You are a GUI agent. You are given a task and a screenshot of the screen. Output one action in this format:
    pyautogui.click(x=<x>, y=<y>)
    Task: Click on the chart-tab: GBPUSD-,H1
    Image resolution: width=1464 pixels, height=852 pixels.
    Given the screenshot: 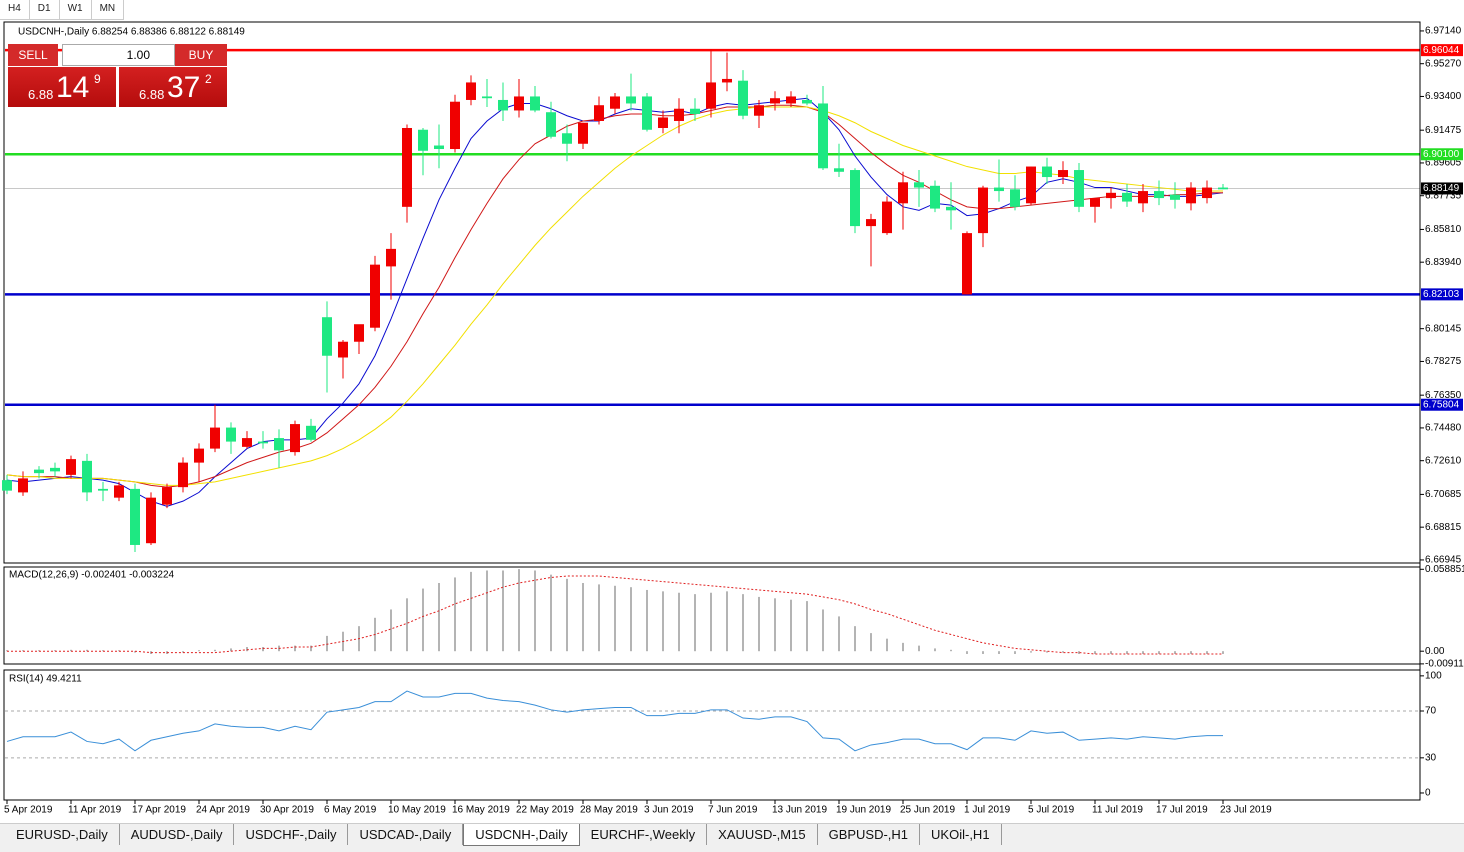 What is the action you would take?
    pyautogui.click(x=869, y=834)
    